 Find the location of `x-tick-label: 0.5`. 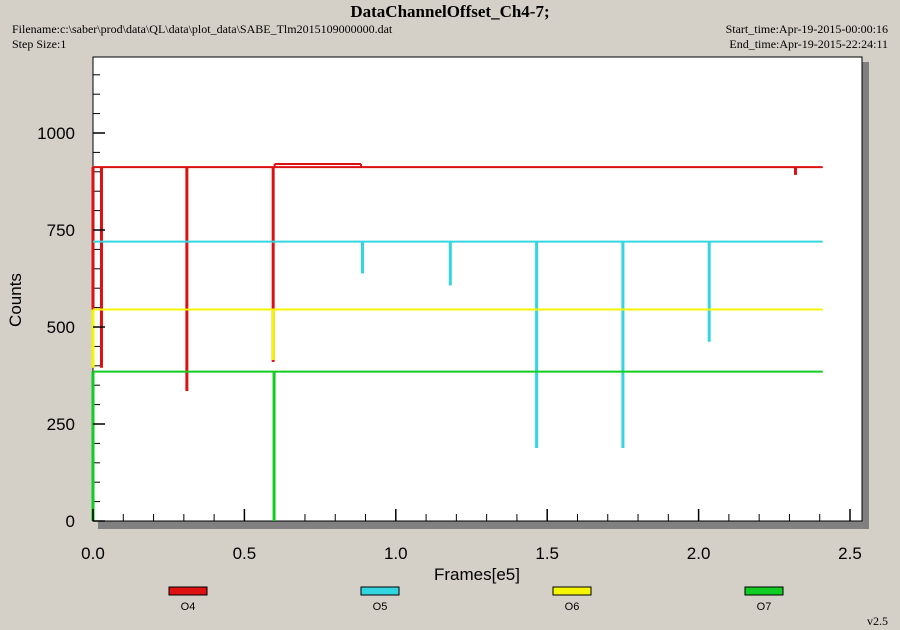

x-tick-label: 0.5 is located at coordinates (245, 553).